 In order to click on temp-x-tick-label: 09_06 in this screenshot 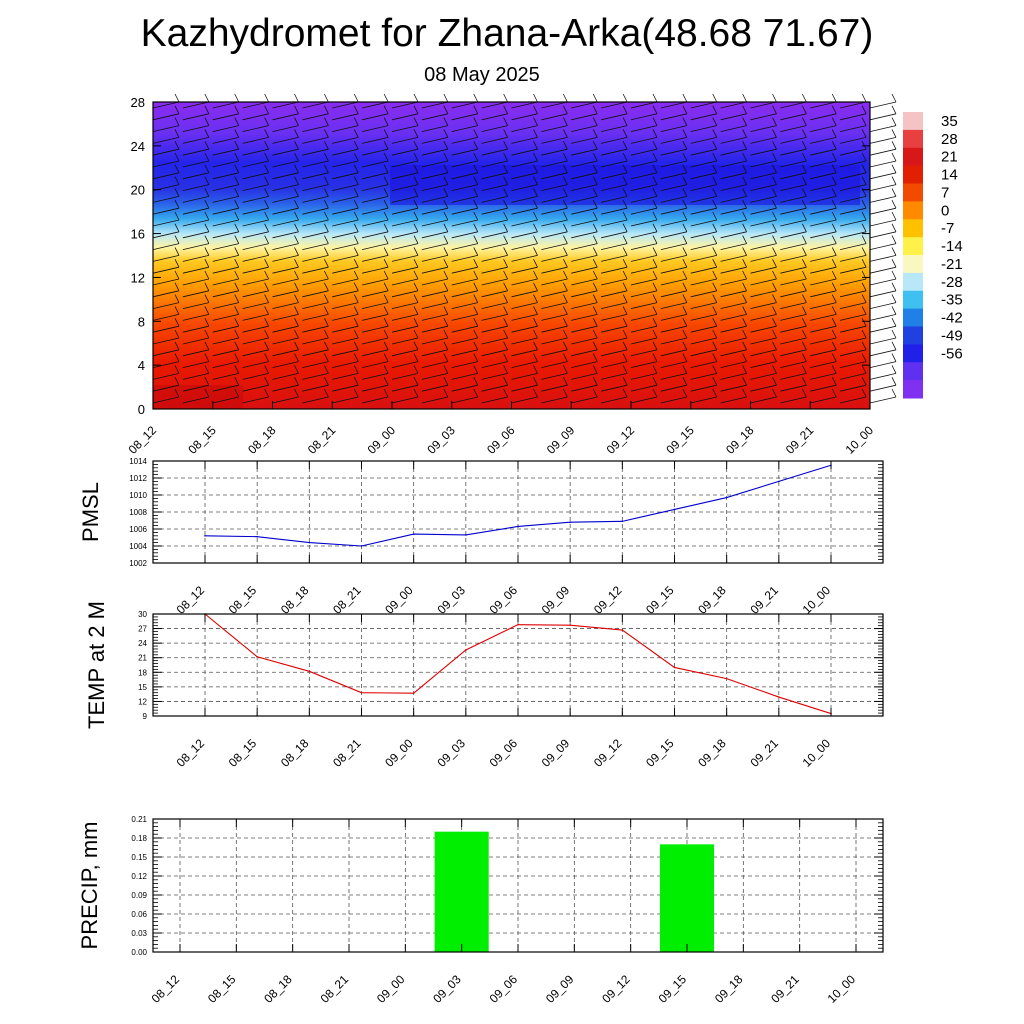, I will do `click(504, 753)`.